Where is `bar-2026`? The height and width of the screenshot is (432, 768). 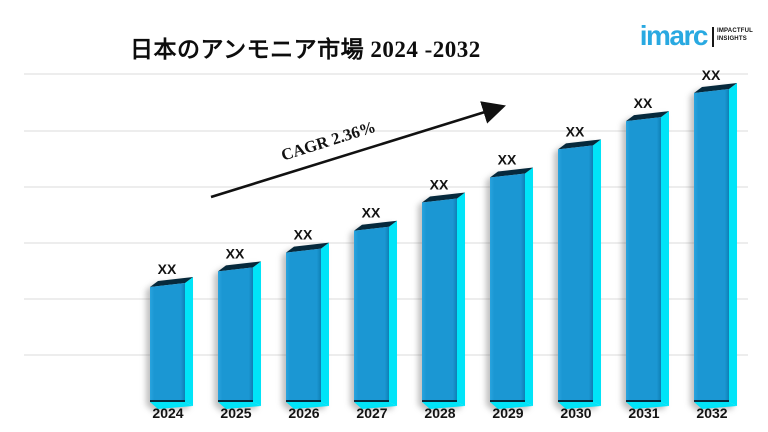
bar-2026 is located at coordinates (307, 325).